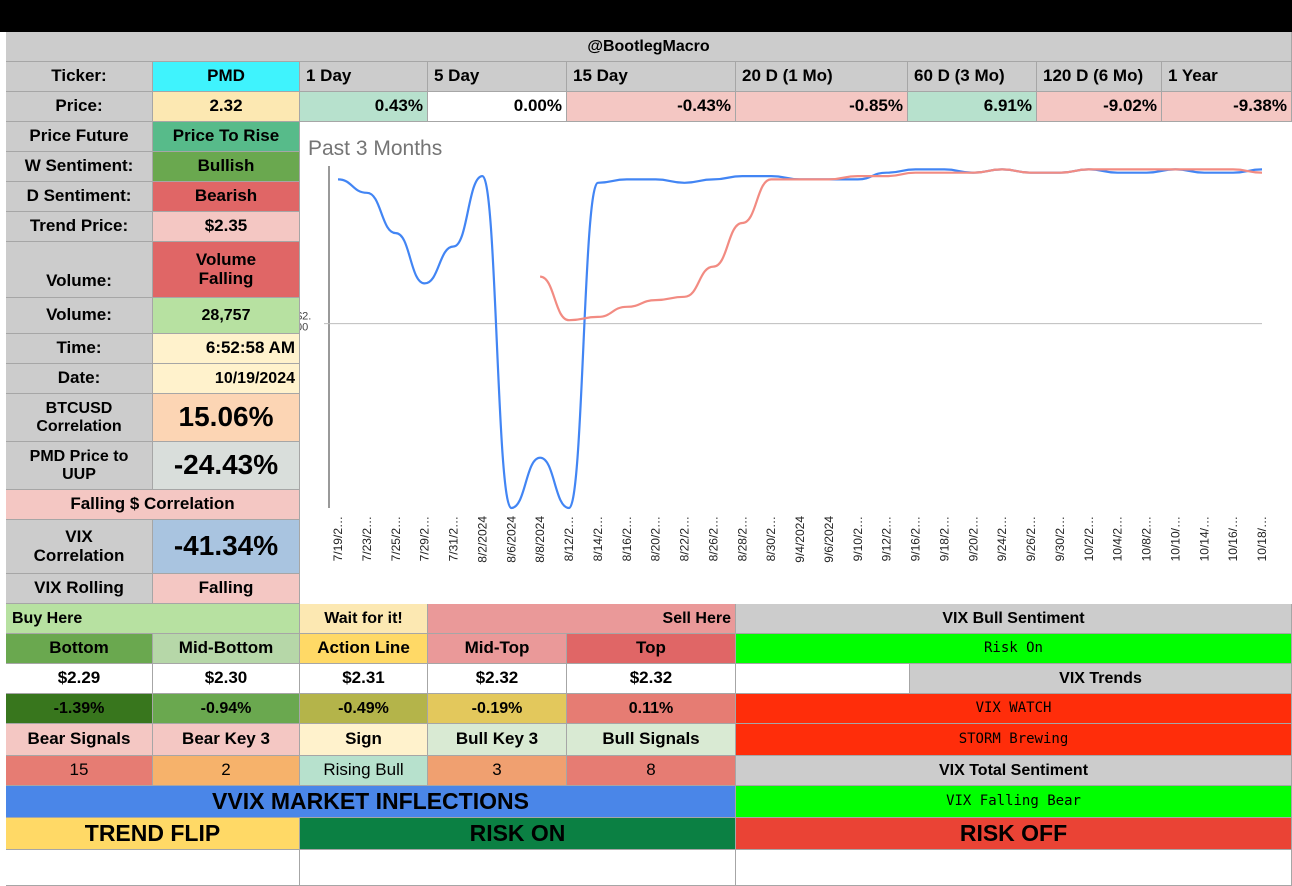  I want to click on vix-total-sentiment-label: VIX Total Sentiment, so click(1014, 771).